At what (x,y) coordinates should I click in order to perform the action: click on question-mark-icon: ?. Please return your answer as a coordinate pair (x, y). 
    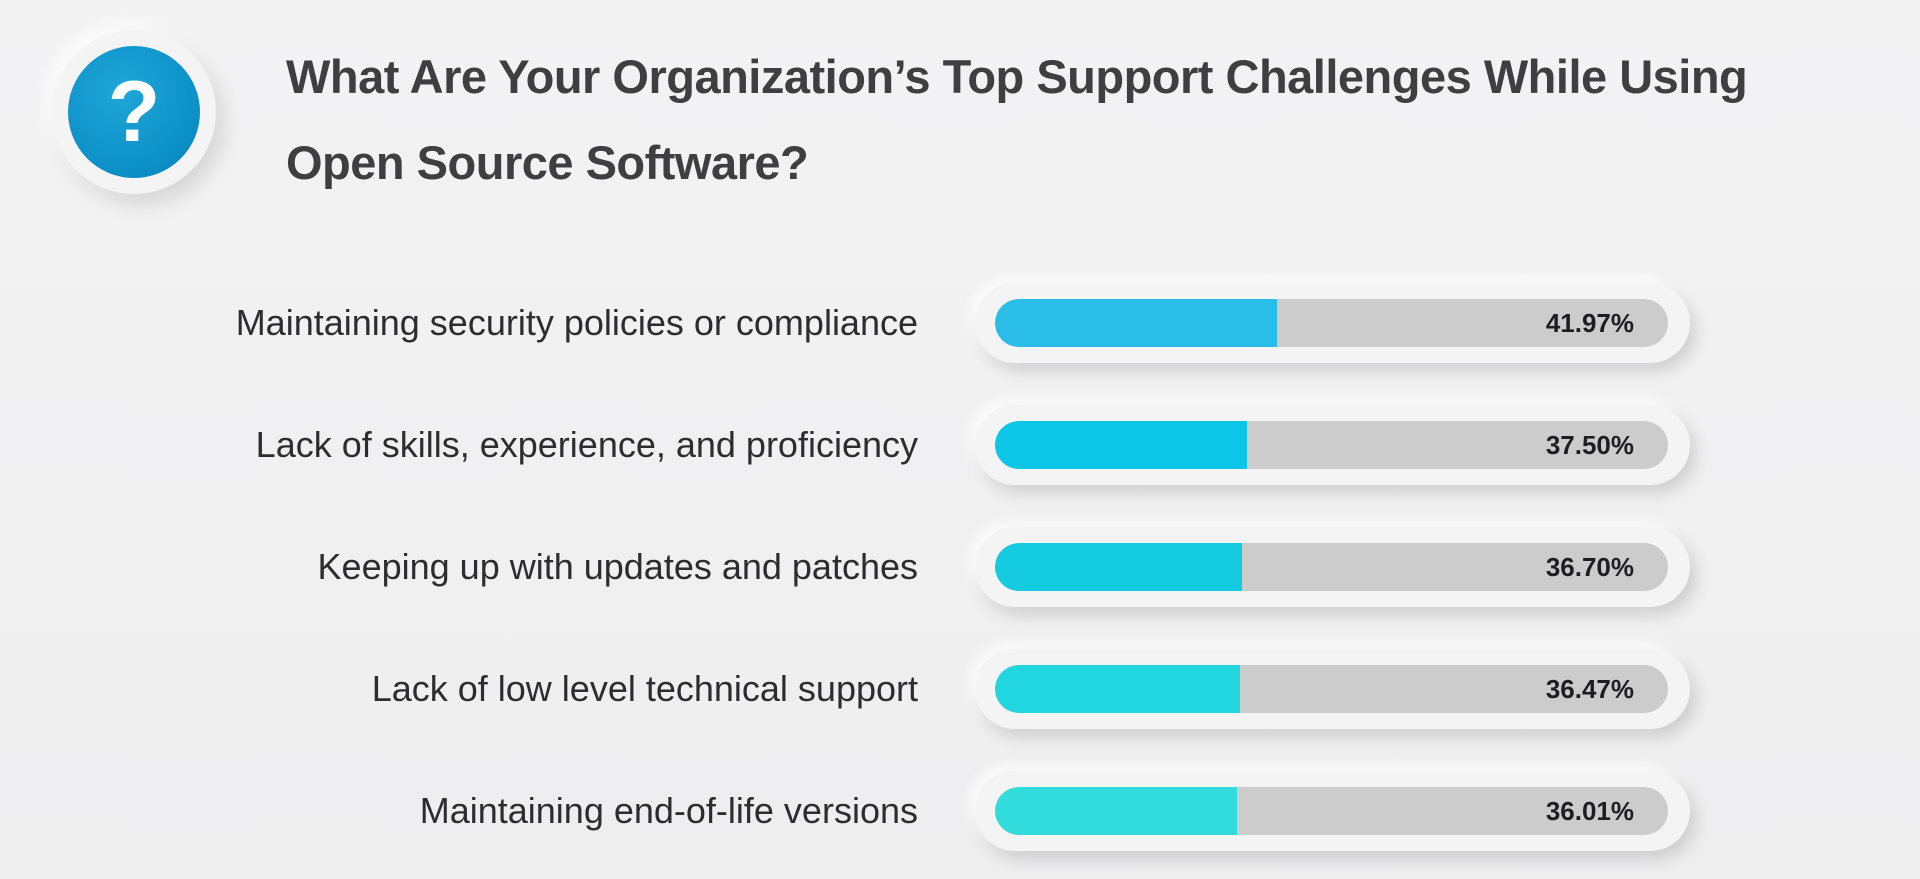
    Looking at the image, I should click on (134, 112).